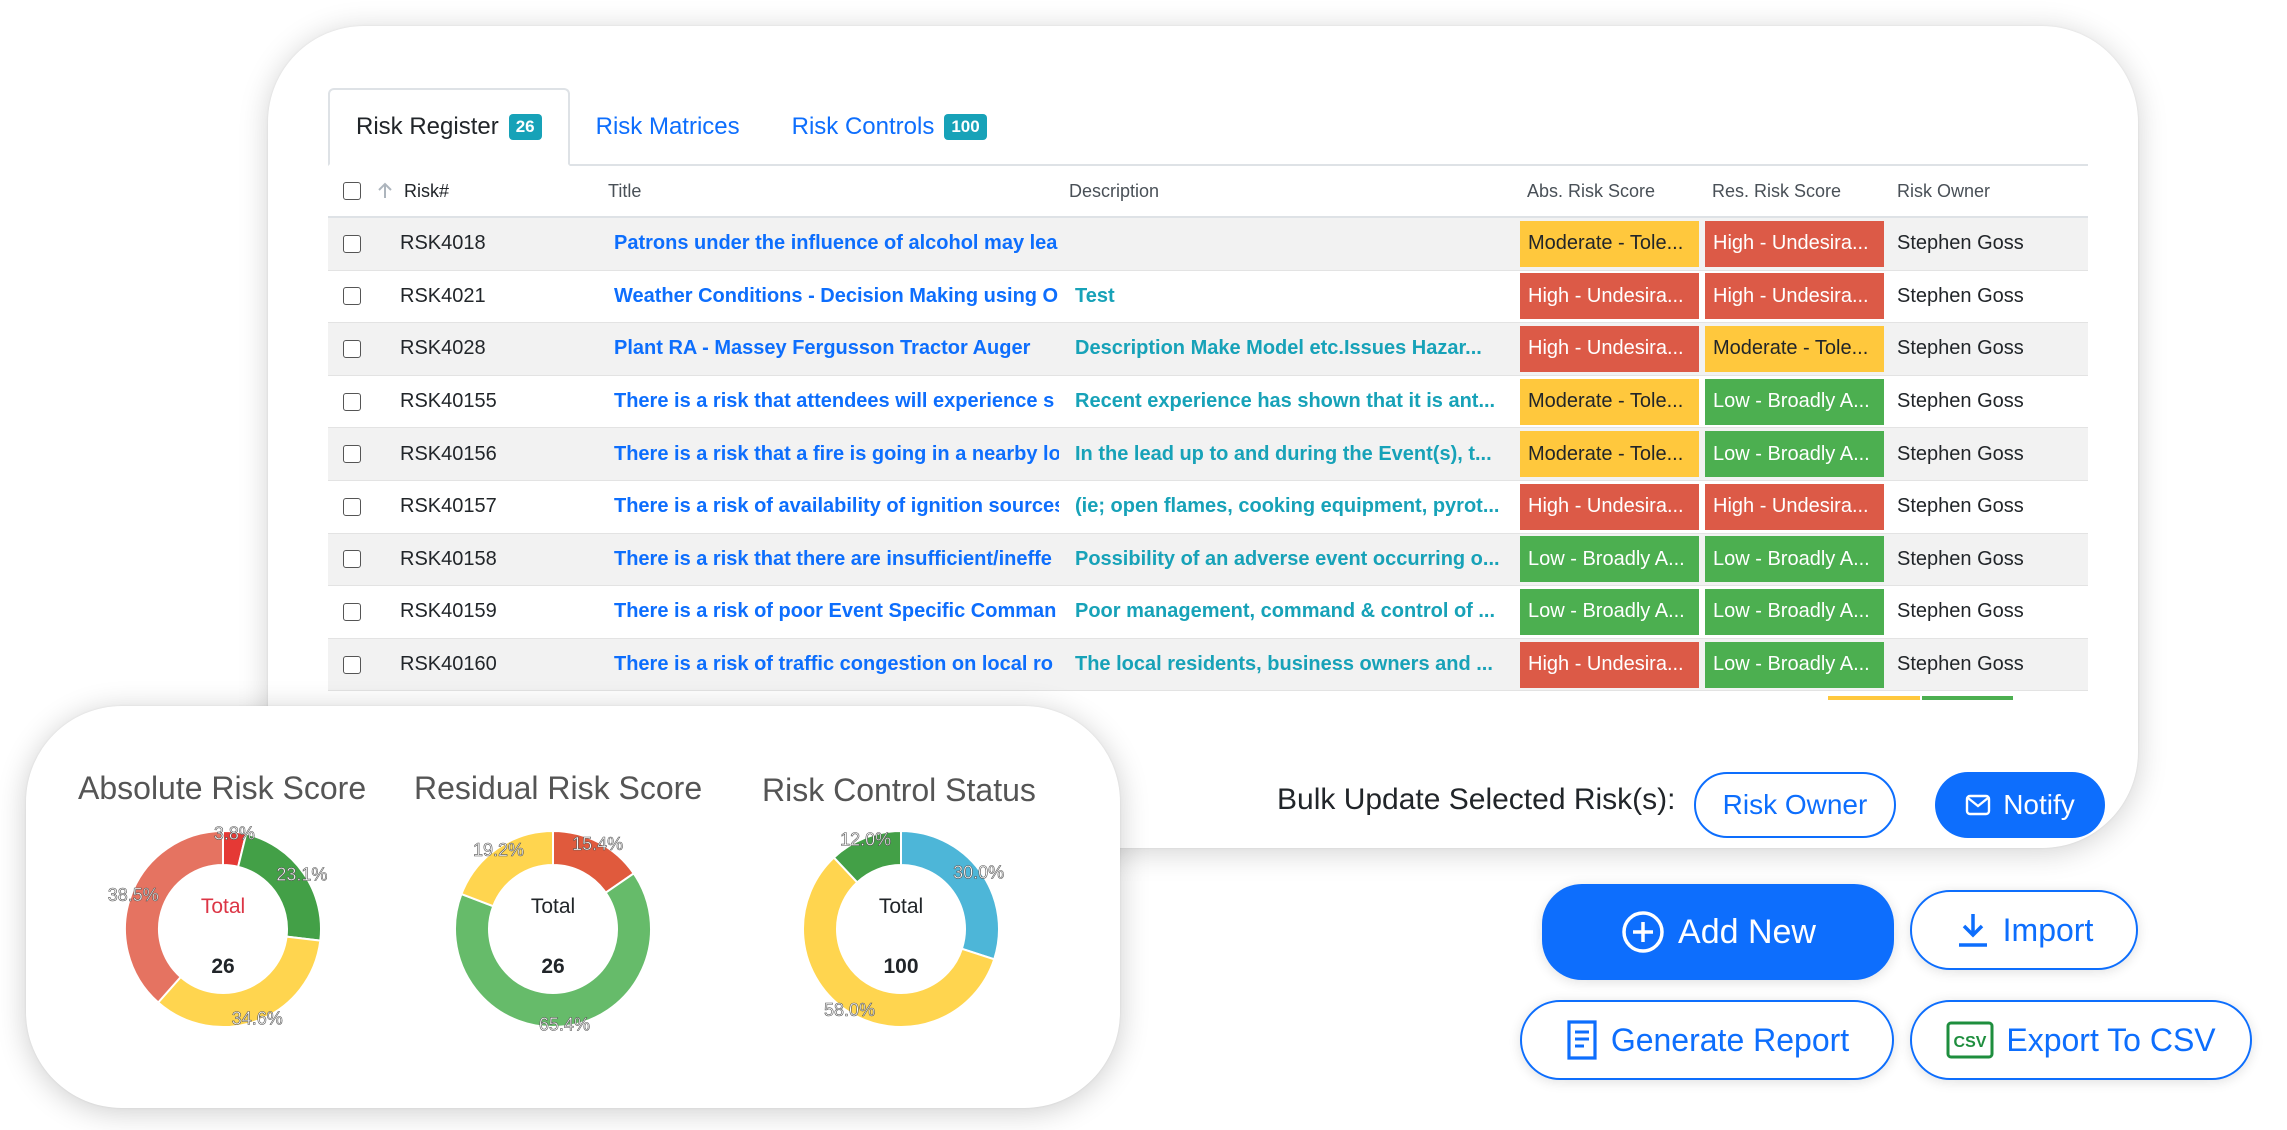  What do you see at coordinates (965, 127) in the screenshot?
I see `count-badge: 100` at bounding box center [965, 127].